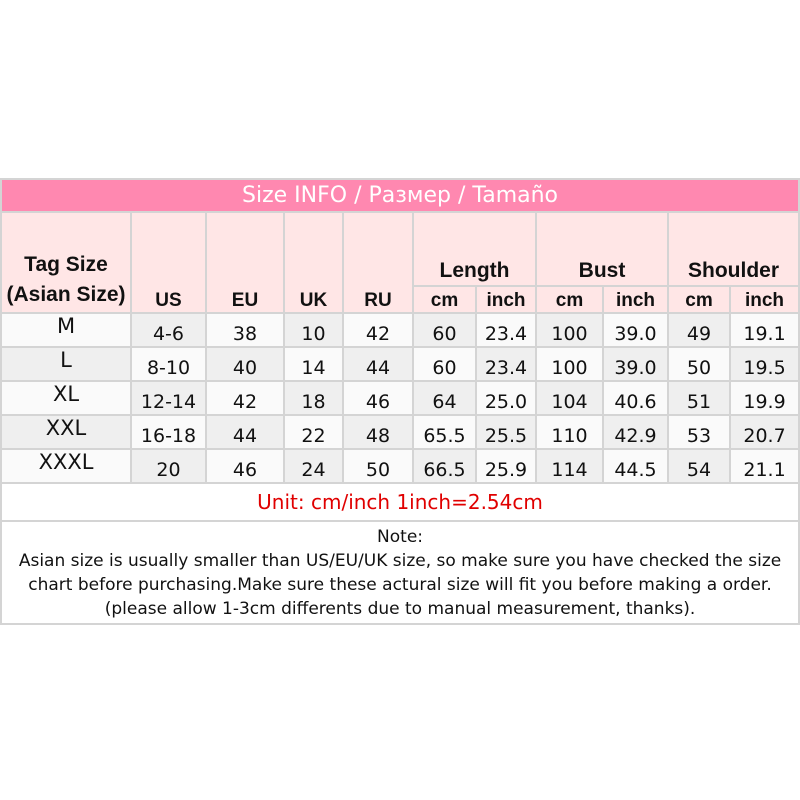 The image size is (800, 800). Describe the element at coordinates (569, 466) in the screenshot. I see `table-cell: 114` at that location.